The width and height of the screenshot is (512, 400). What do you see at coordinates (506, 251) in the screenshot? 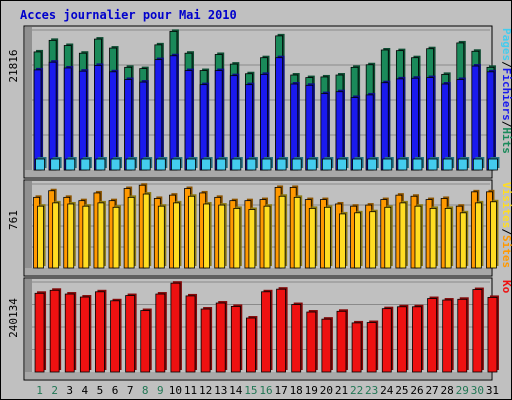
I see `legend-entry: Sites` at bounding box center [506, 251].